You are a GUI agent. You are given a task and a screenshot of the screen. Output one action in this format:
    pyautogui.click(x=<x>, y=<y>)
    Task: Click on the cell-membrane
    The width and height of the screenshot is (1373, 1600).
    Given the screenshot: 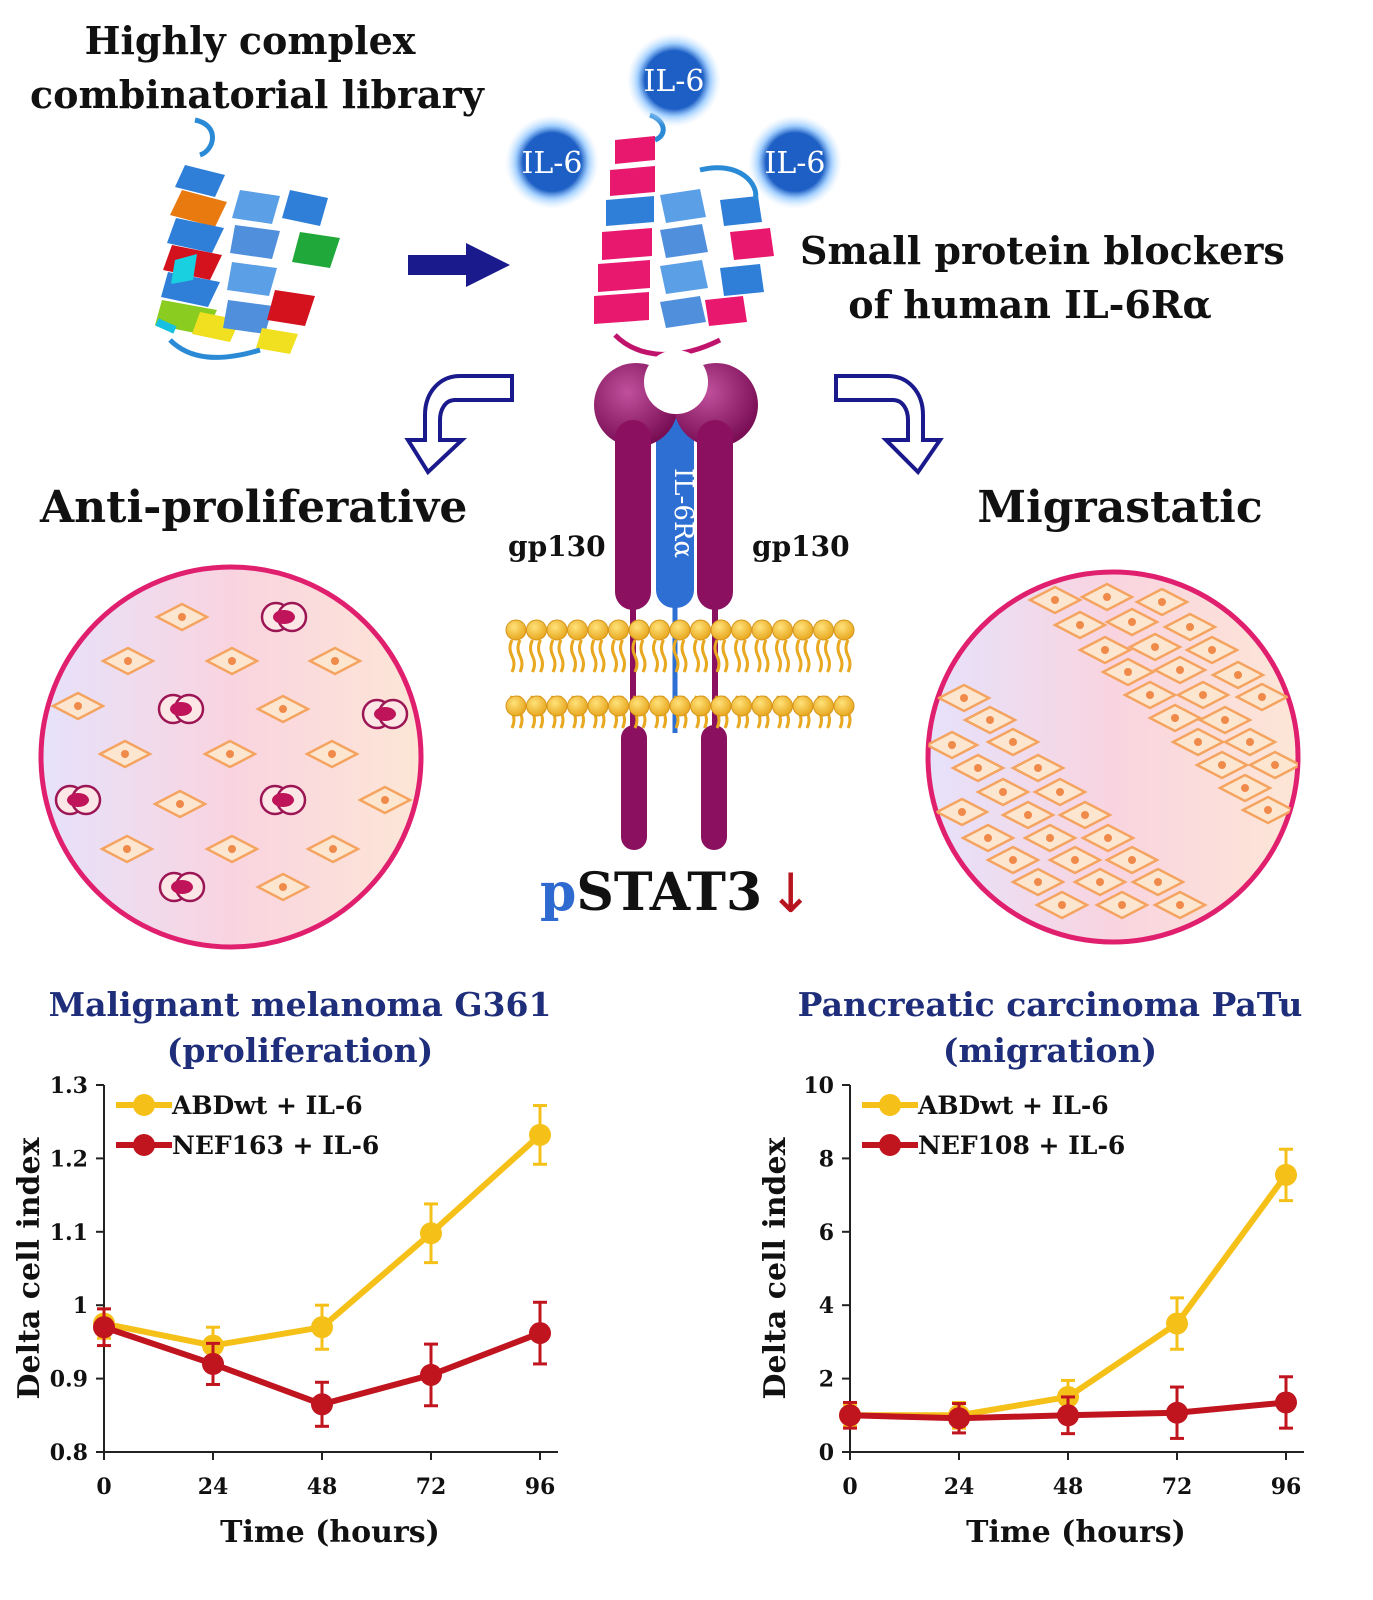 What is the action you would take?
    pyautogui.click(x=680, y=674)
    